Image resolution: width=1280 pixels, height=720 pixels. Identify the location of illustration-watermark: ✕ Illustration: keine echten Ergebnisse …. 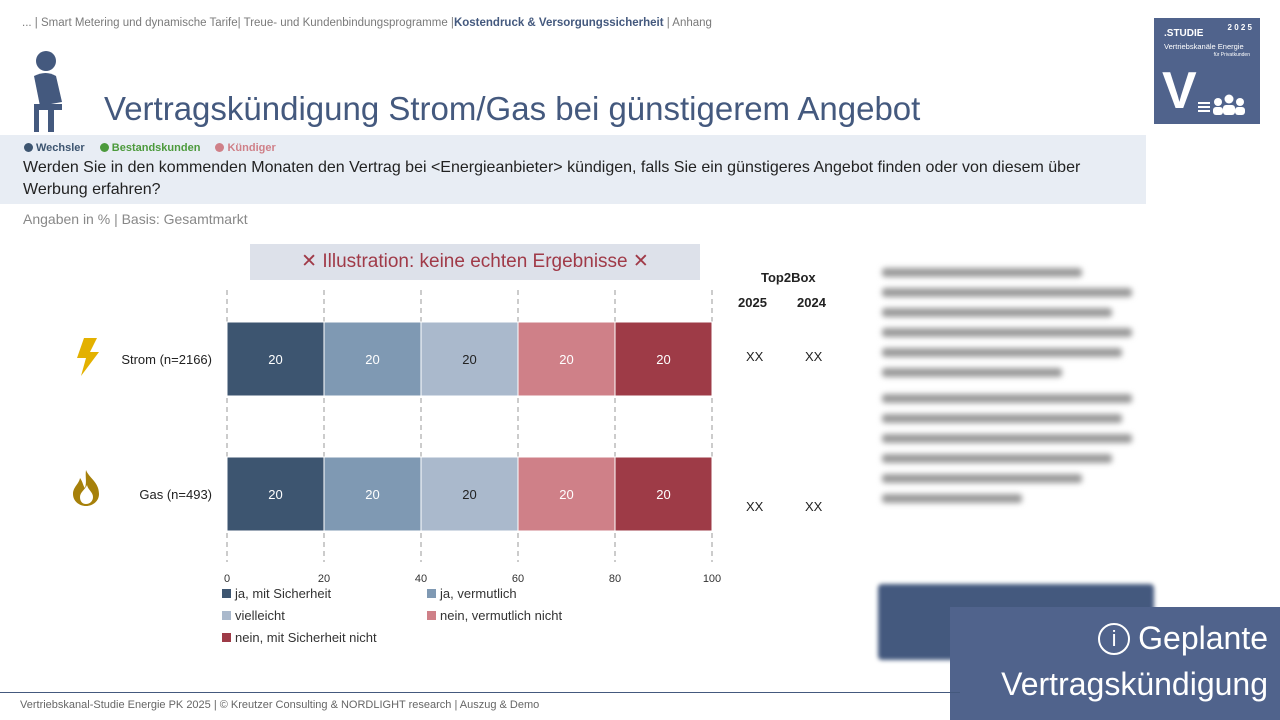
(475, 262).